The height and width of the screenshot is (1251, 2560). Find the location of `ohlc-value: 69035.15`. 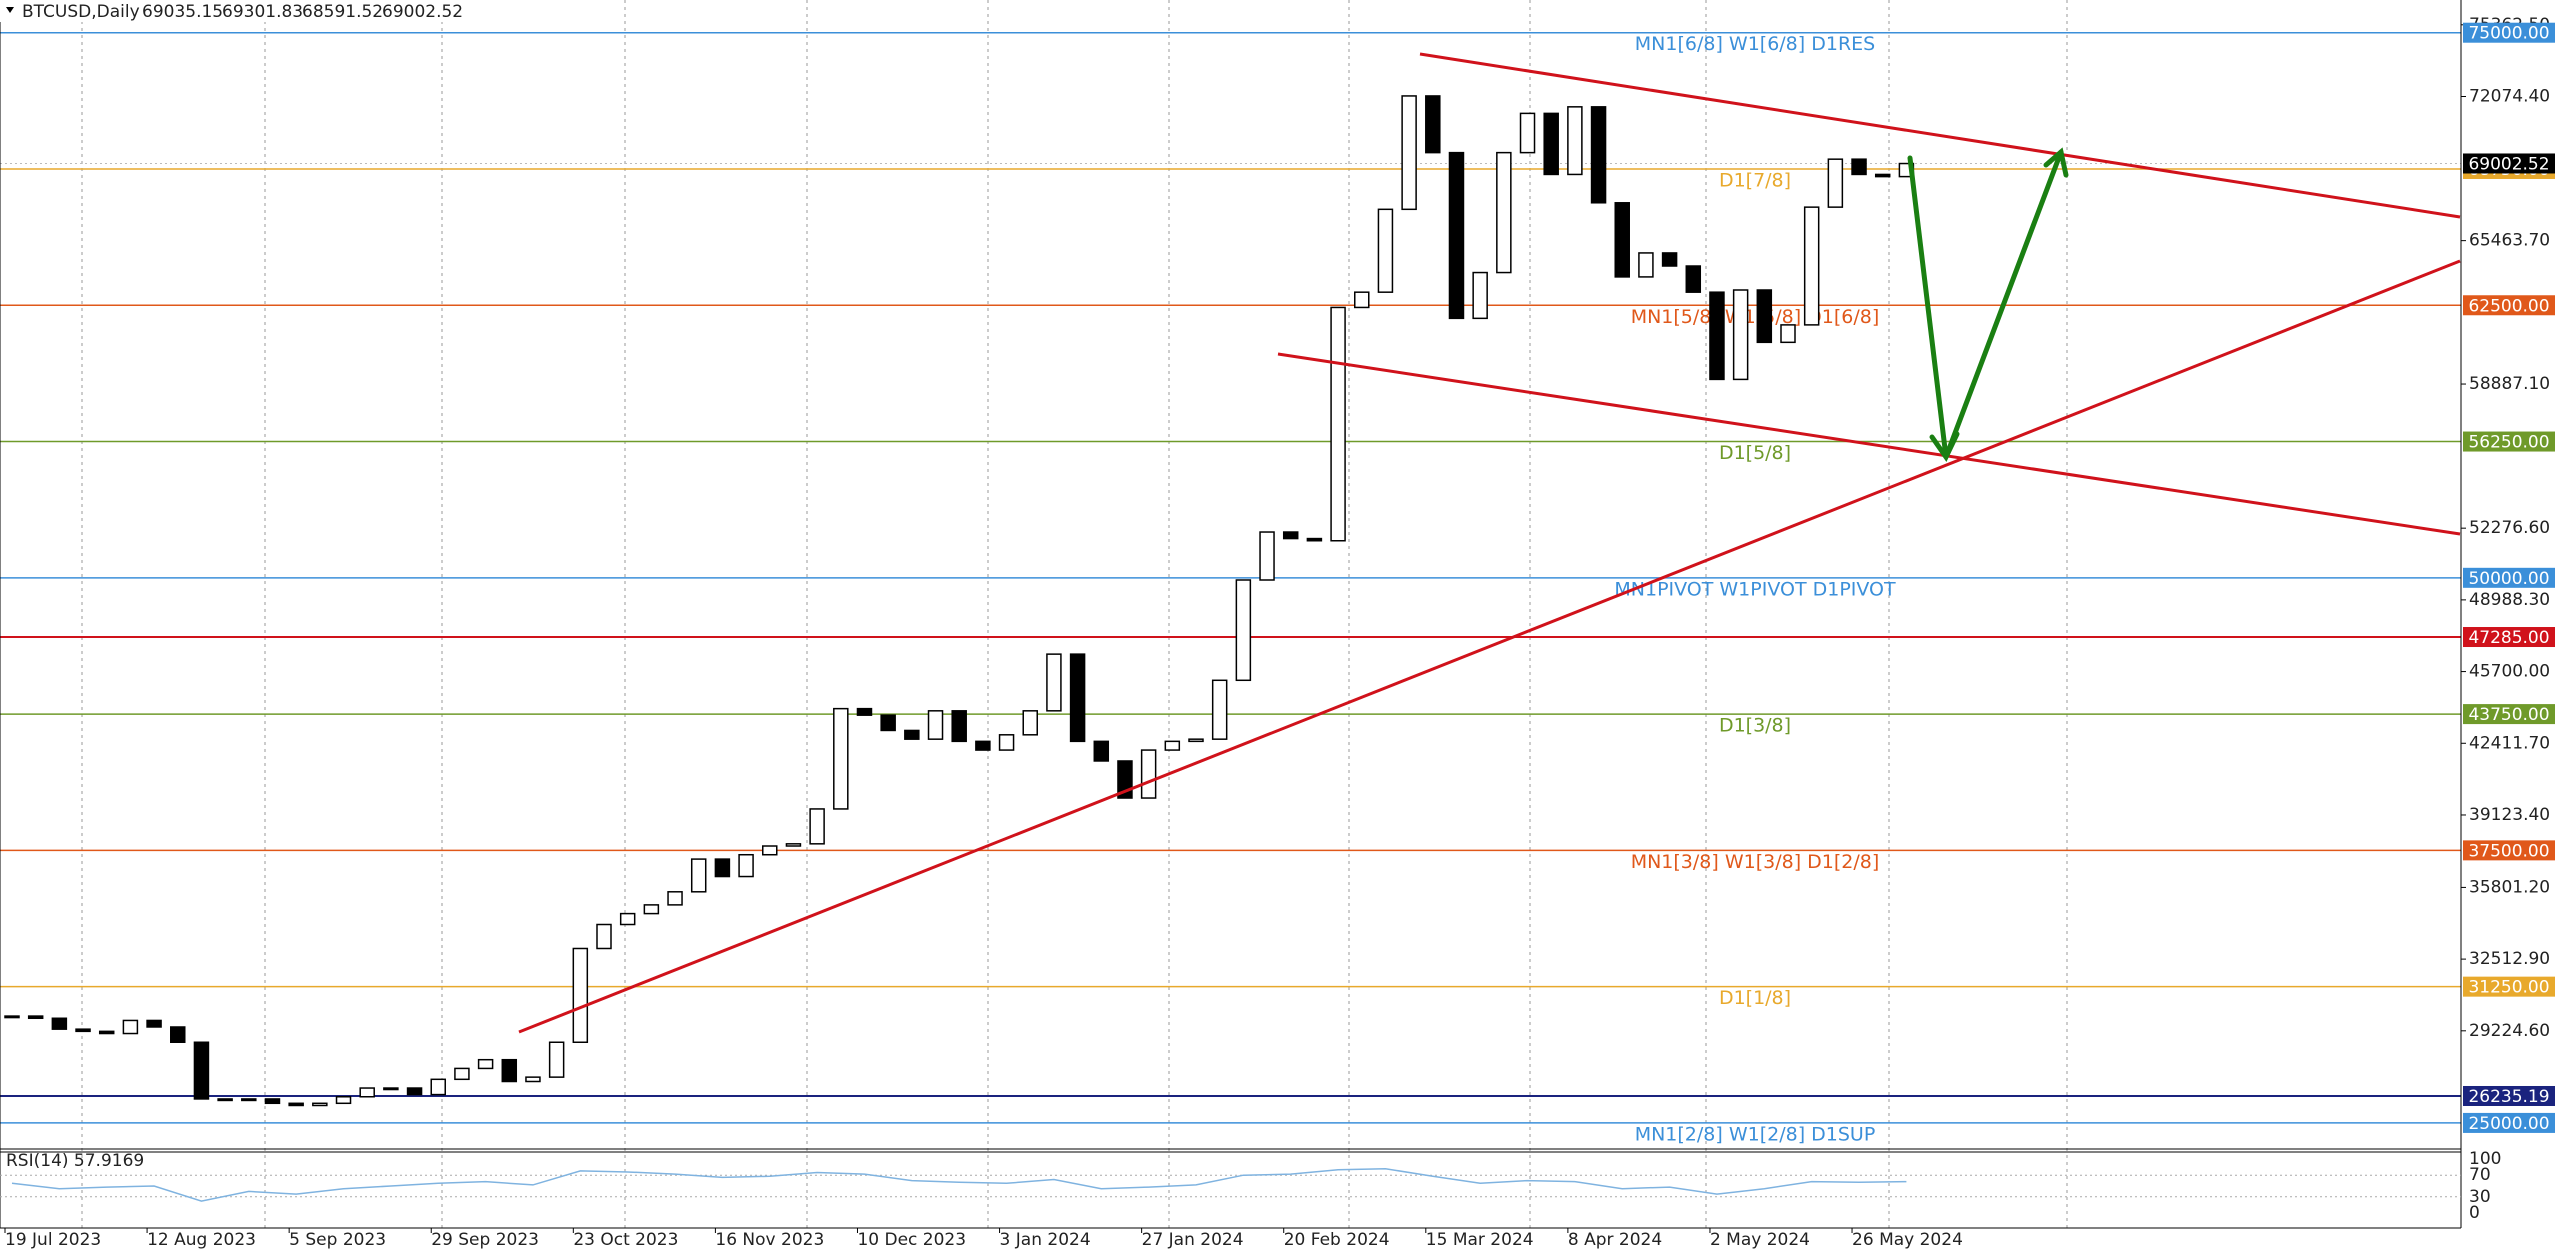

ohlc-value: 69035.15 is located at coordinates (182, 12).